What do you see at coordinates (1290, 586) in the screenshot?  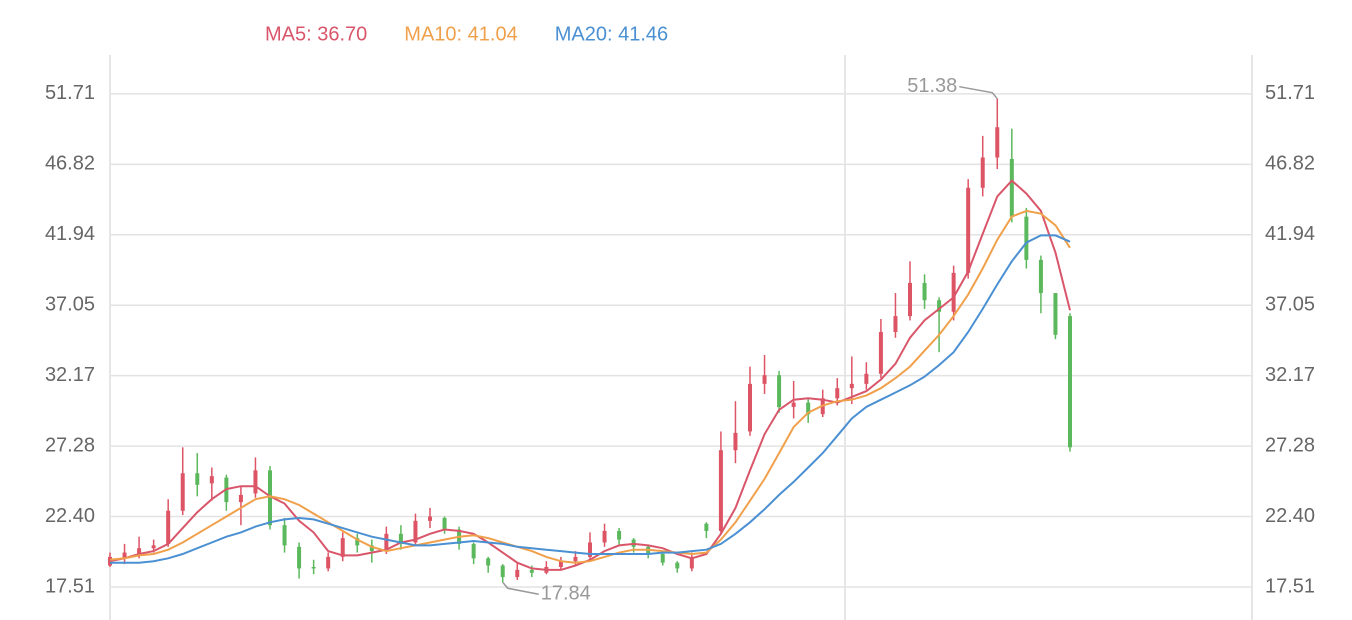 I see `y-tick-label-right: 17.51` at bounding box center [1290, 586].